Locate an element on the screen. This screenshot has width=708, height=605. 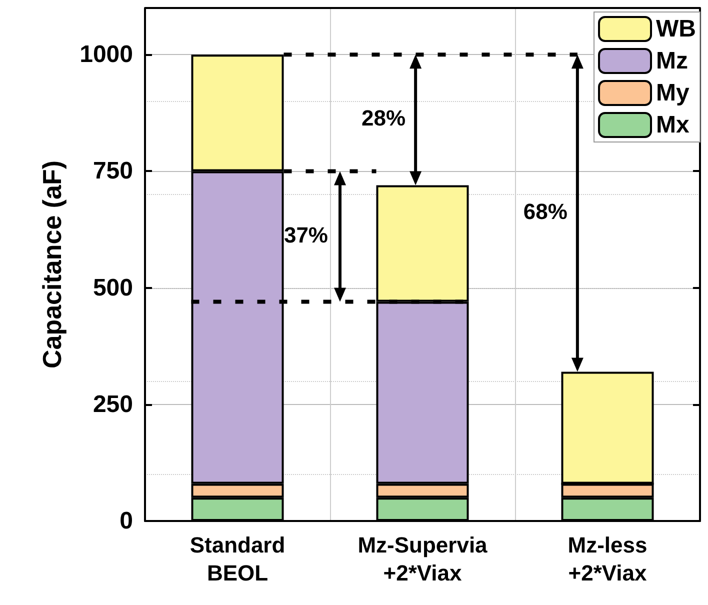
annotation: 28% is located at coordinates (384, 118).